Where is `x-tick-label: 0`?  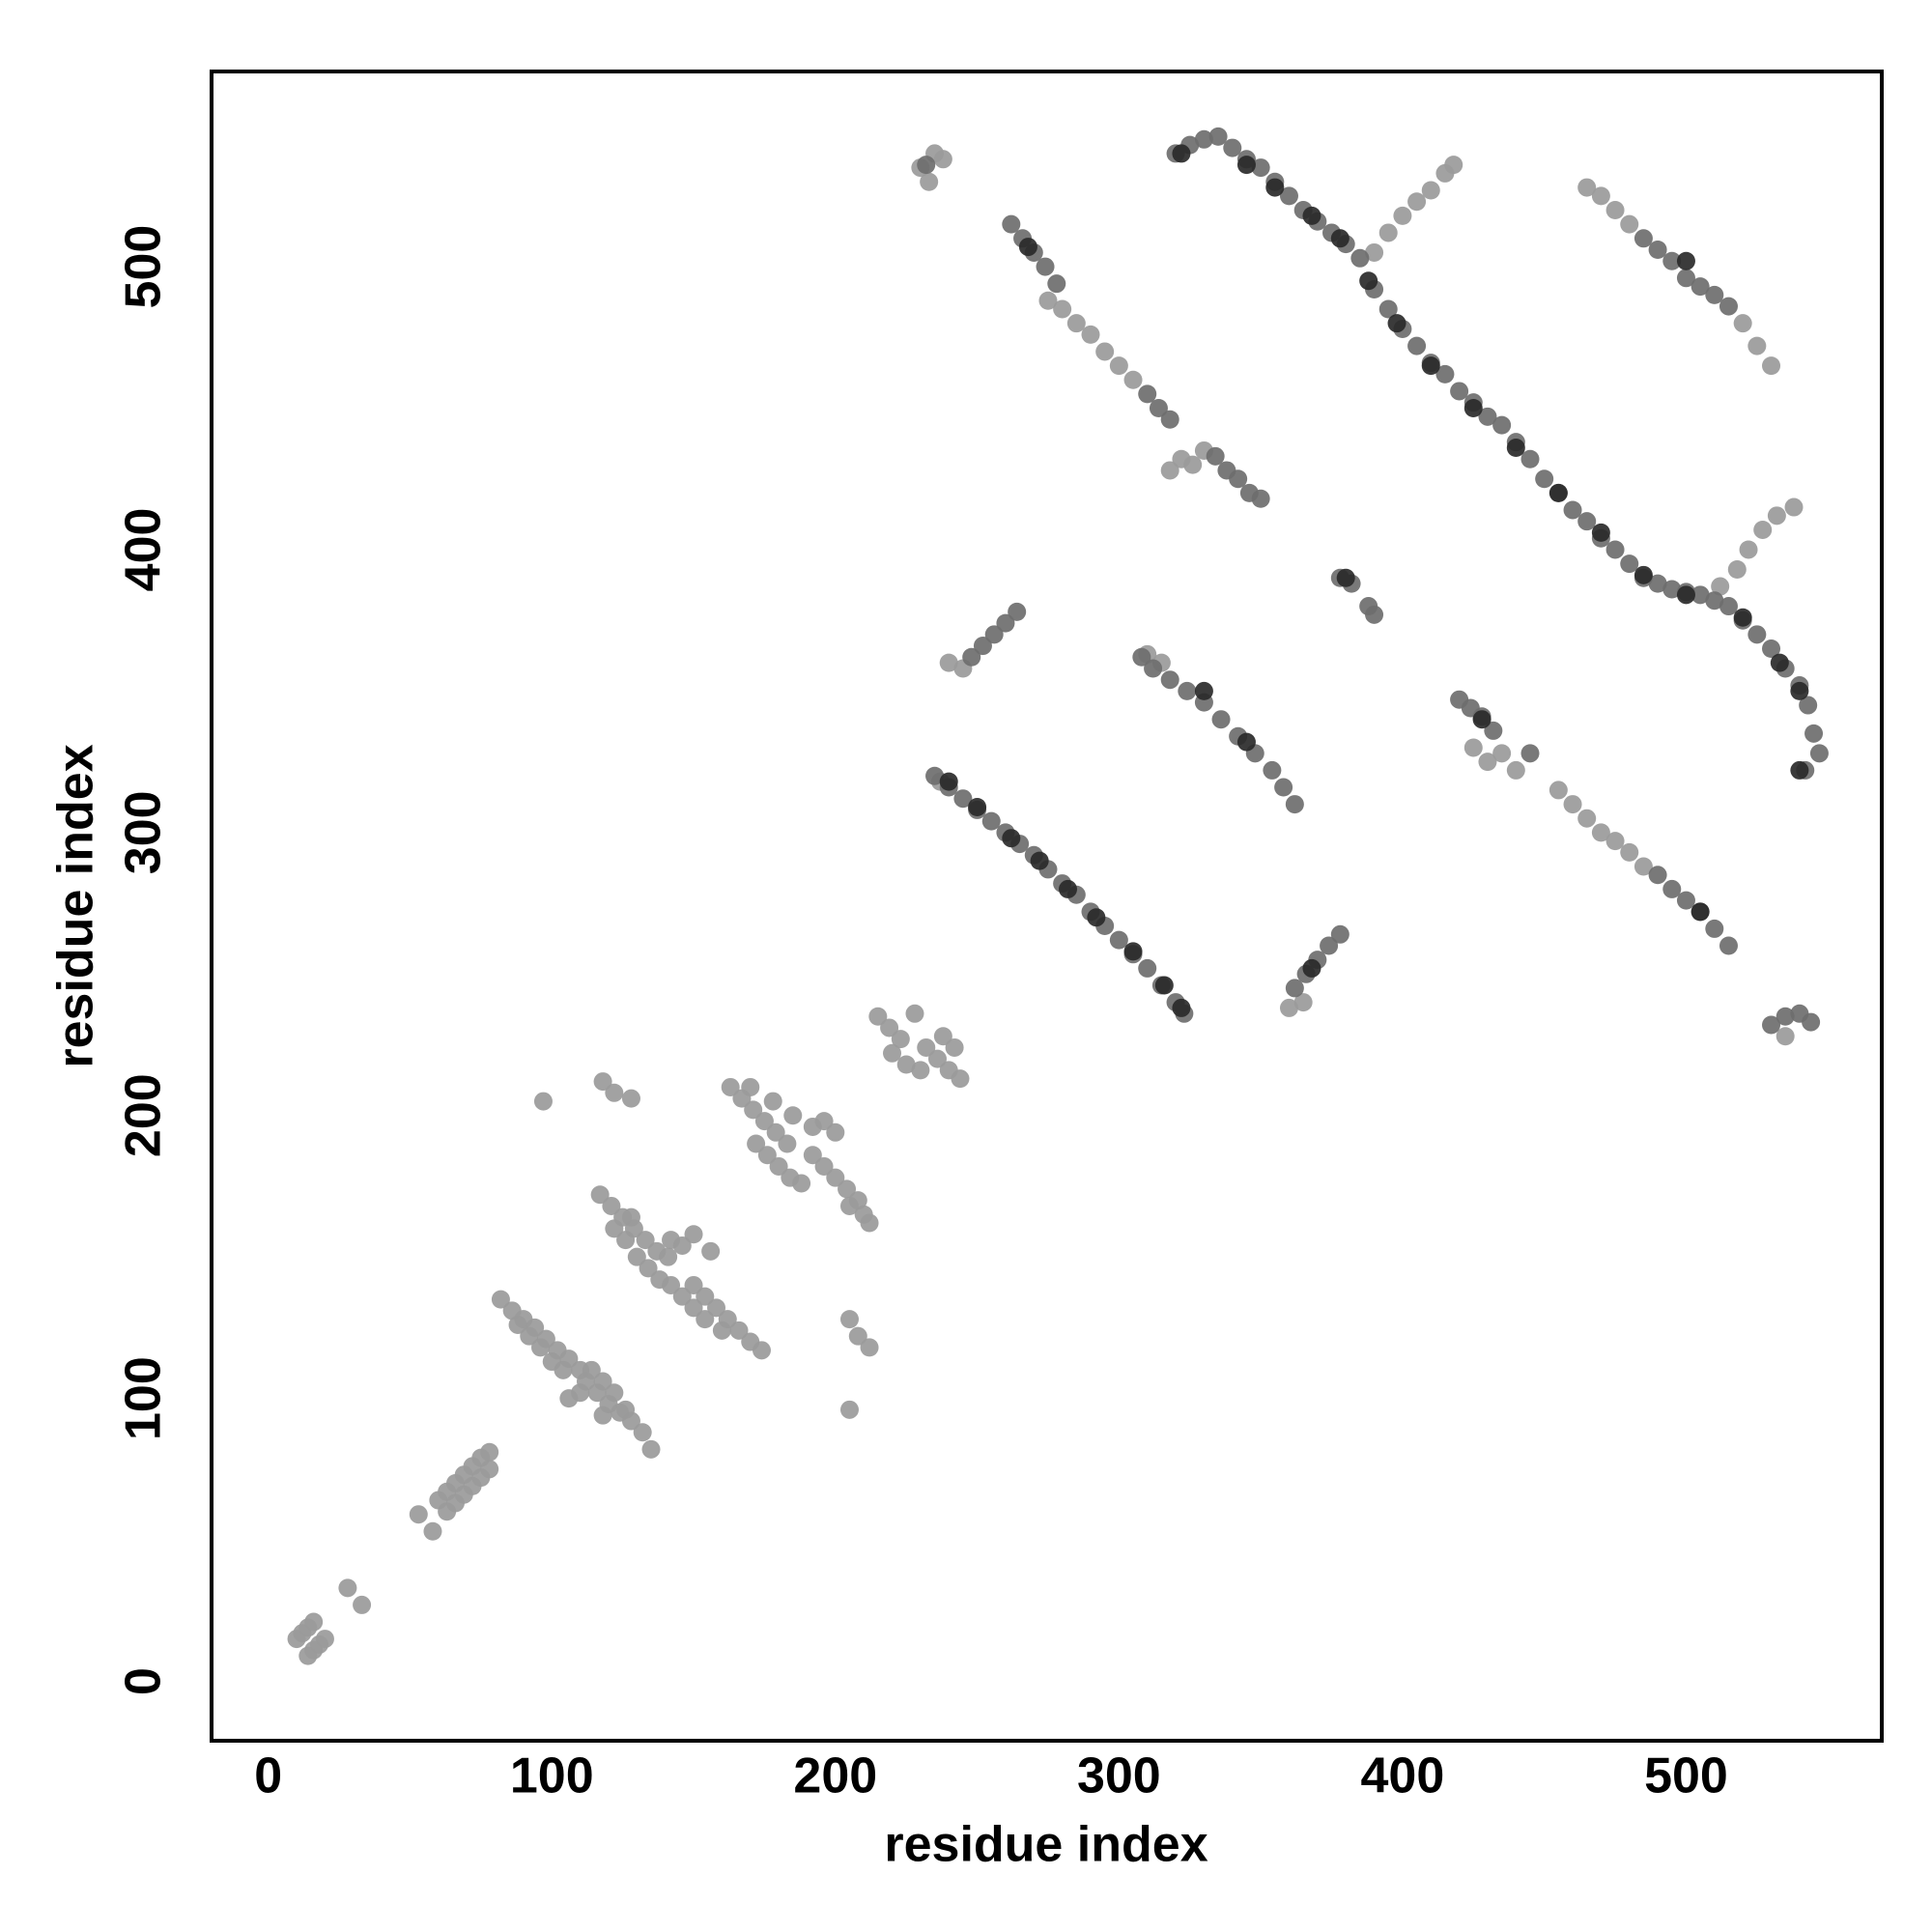 x-tick-label: 0 is located at coordinates (268, 1776).